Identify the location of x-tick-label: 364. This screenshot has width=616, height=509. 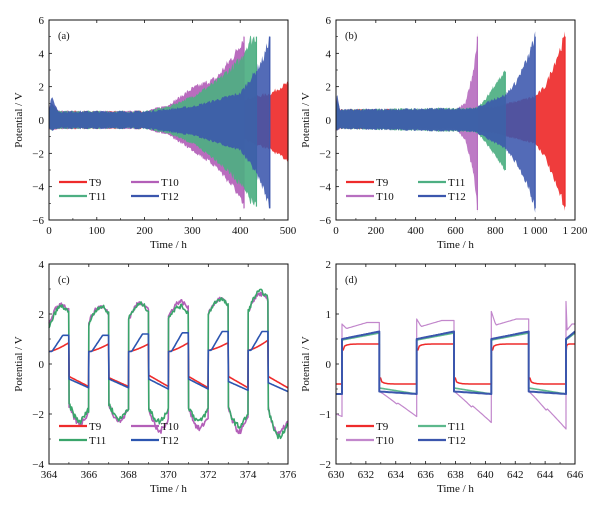
(49, 475).